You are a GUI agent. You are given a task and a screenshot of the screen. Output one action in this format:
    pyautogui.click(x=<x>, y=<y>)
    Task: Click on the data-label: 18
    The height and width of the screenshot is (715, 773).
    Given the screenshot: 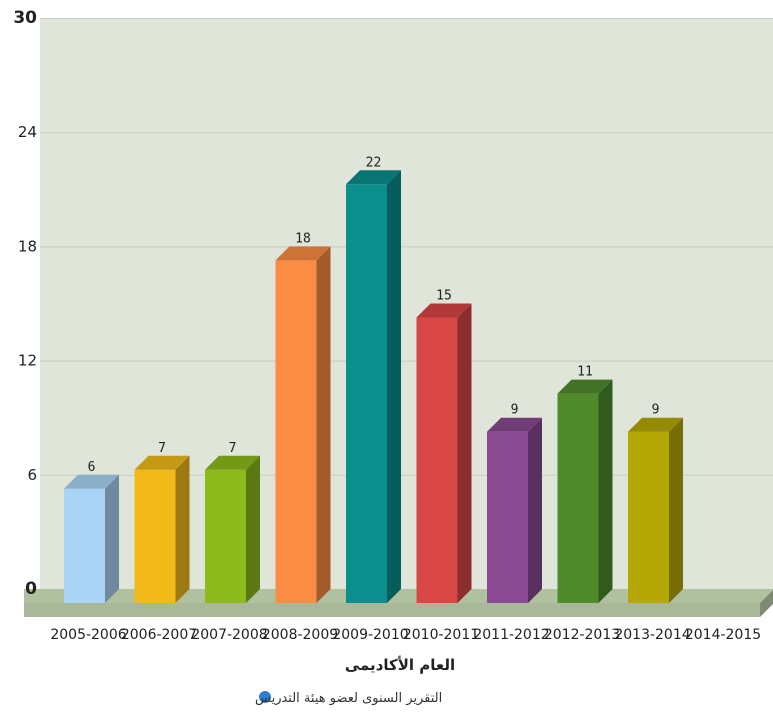 What is the action you would take?
    pyautogui.click(x=303, y=238)
    